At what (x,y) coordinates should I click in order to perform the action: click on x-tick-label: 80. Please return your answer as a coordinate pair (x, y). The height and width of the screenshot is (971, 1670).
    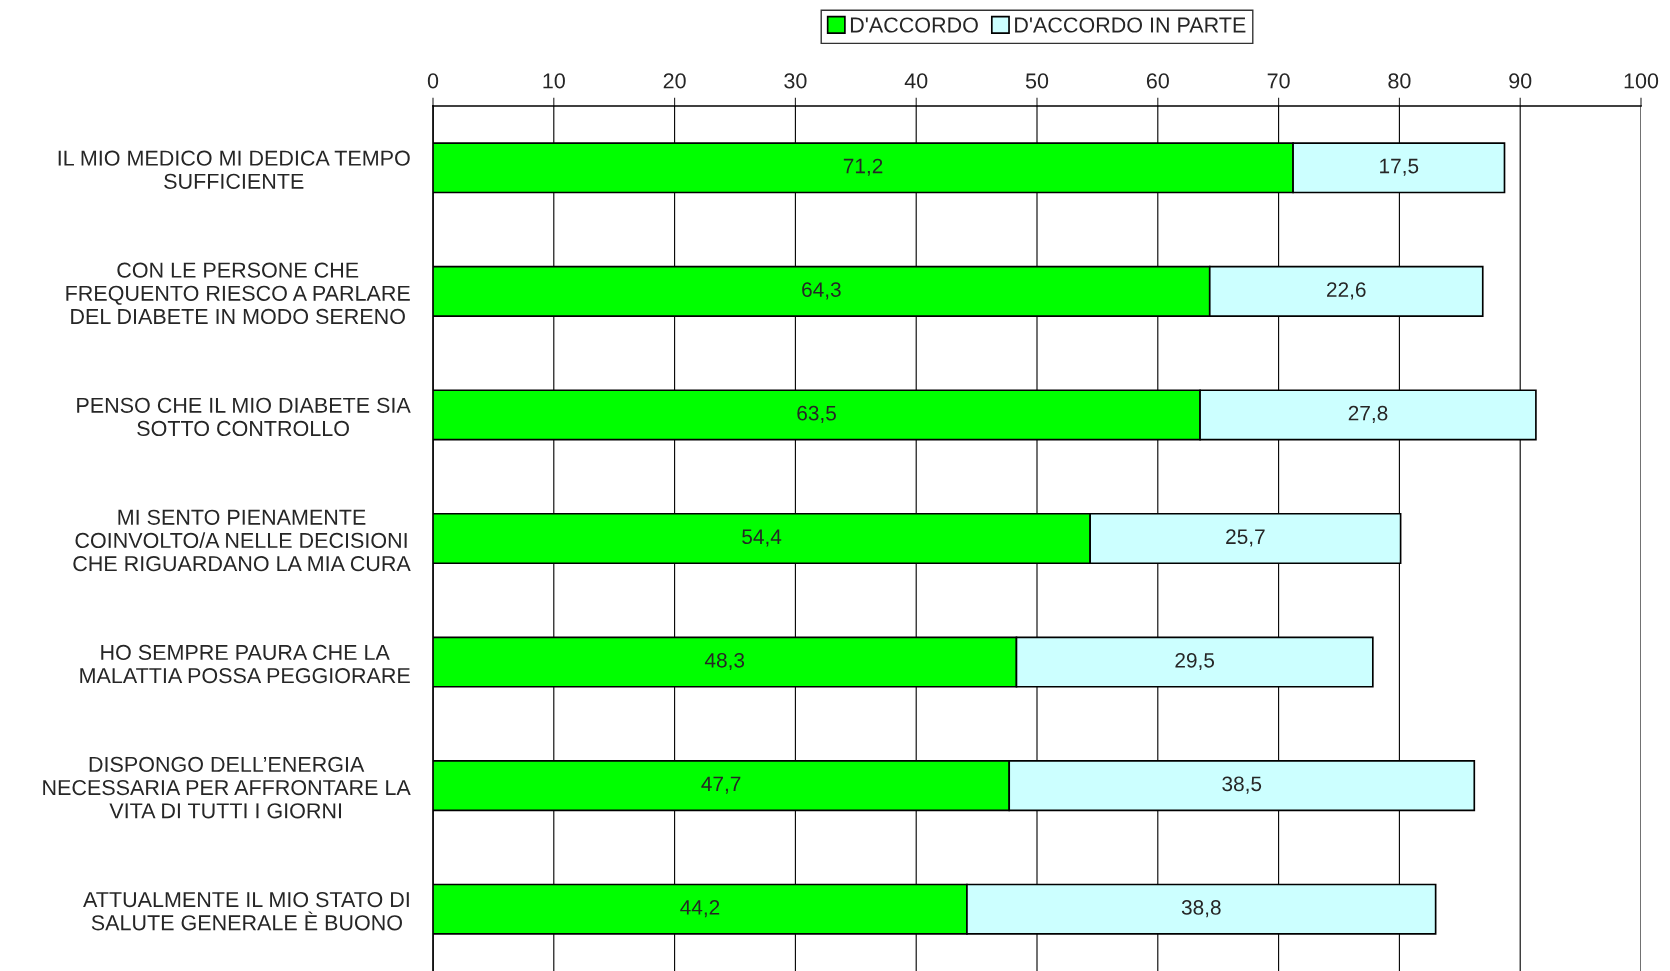
    Looking at the image, I should click on (1399, 81).